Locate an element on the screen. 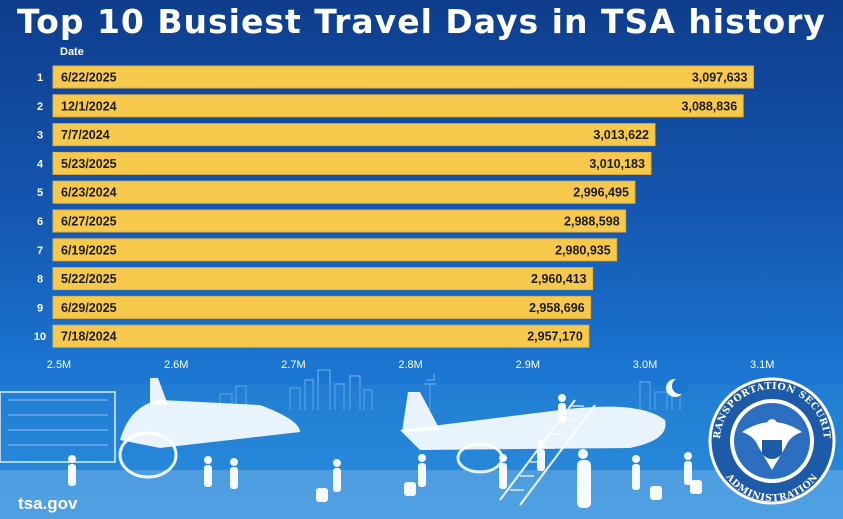 The height and width of the screenshot is (519, 843). bar-category-label: 7/18/2024 is located at coordinates (89, 337).